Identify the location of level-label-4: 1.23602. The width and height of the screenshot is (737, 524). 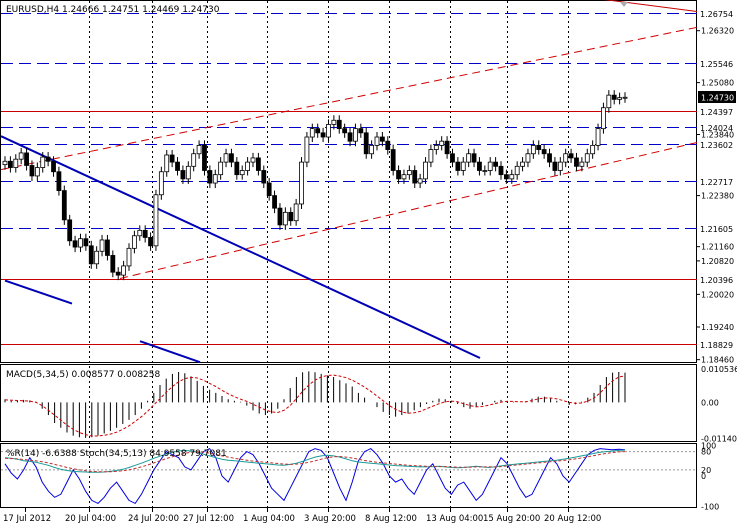
(716, 145).